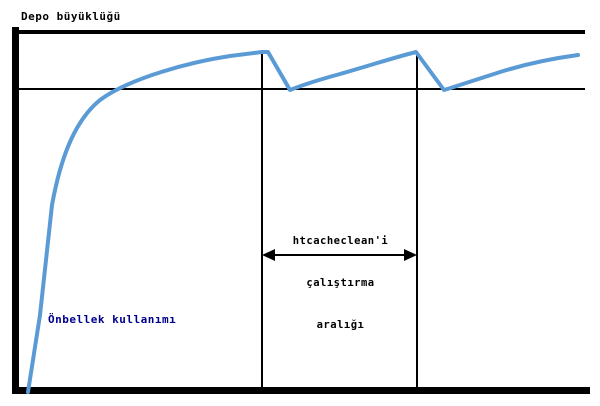 The width and height of the screenshot is (600, 406). What do you see at coordinates (339, 255) in the screenshot?
I see `clean-interval-arrow` at bounding box center [339, 255].